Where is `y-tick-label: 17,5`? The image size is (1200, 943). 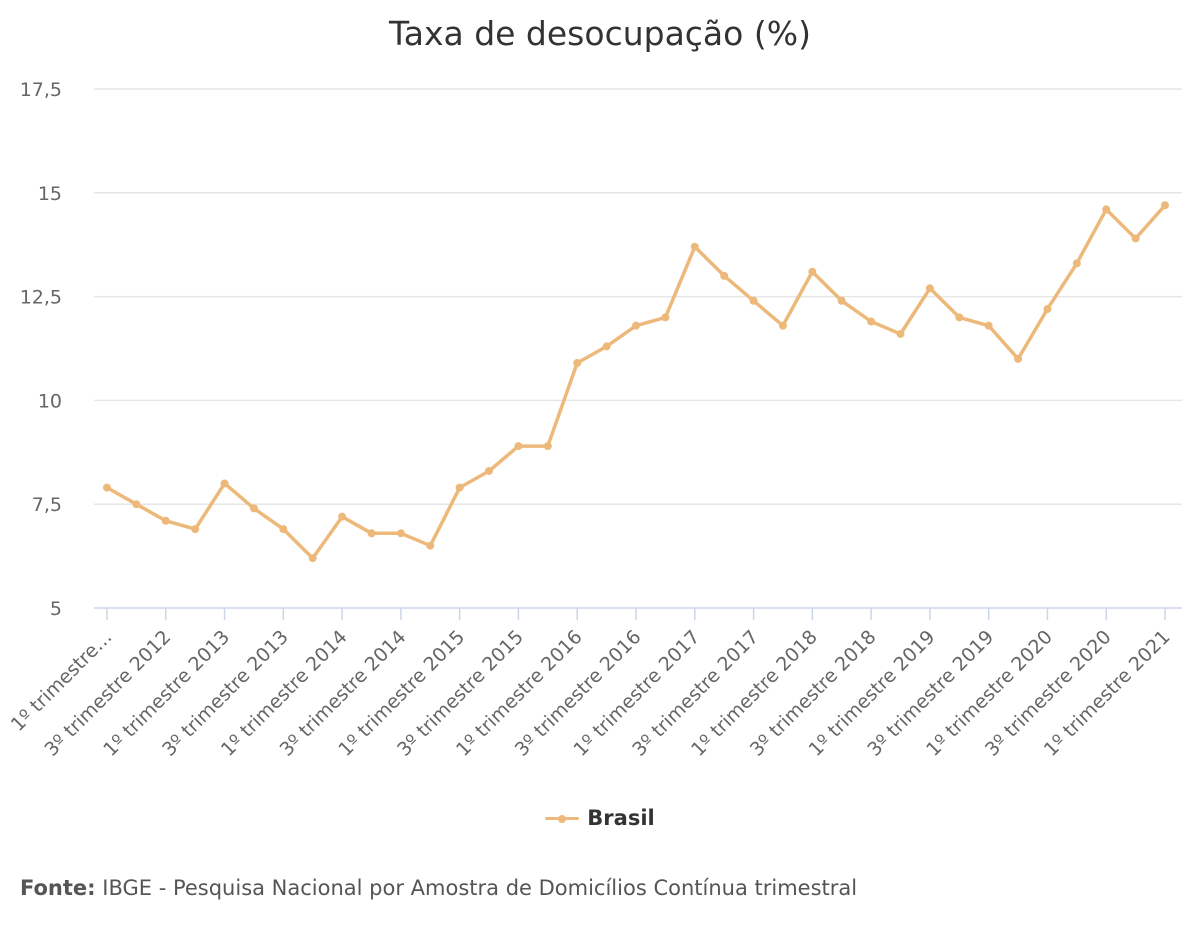 y-tick-label: 17,5 is located at coordinates (41, 90).